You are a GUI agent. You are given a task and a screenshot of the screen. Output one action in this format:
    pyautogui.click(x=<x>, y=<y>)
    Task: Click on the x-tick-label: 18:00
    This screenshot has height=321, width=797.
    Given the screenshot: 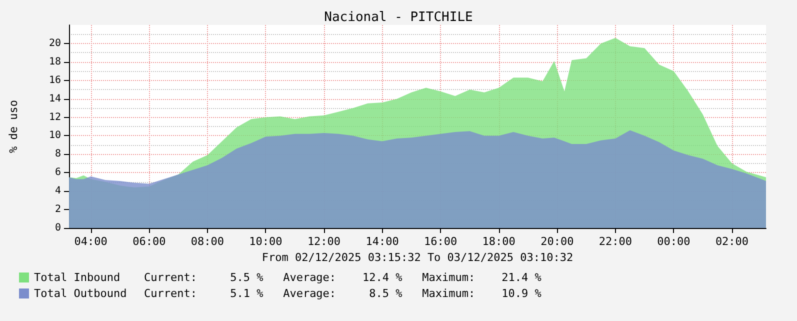 What is the action you would take?
    pyautogui.click(x=499, y=241)
    